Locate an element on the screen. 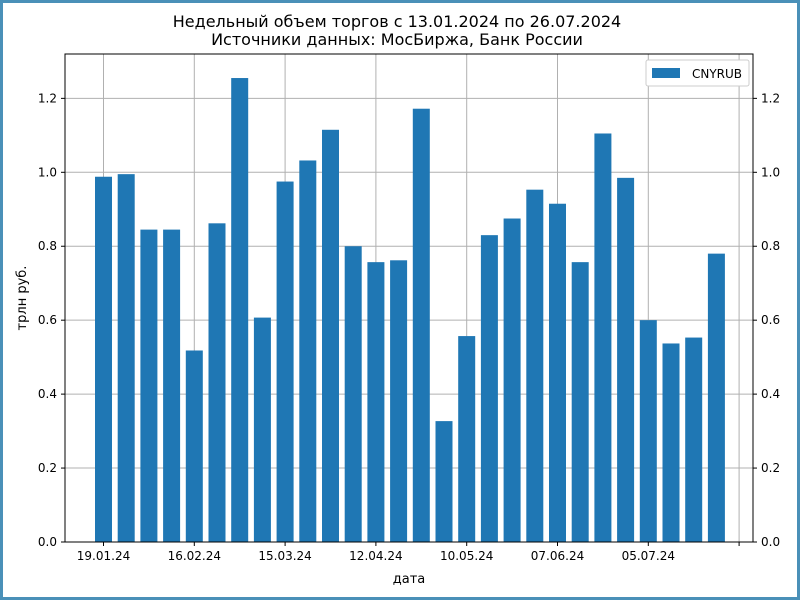  x-tick-label: 16.02.24 is located at coordinates (194, 556).